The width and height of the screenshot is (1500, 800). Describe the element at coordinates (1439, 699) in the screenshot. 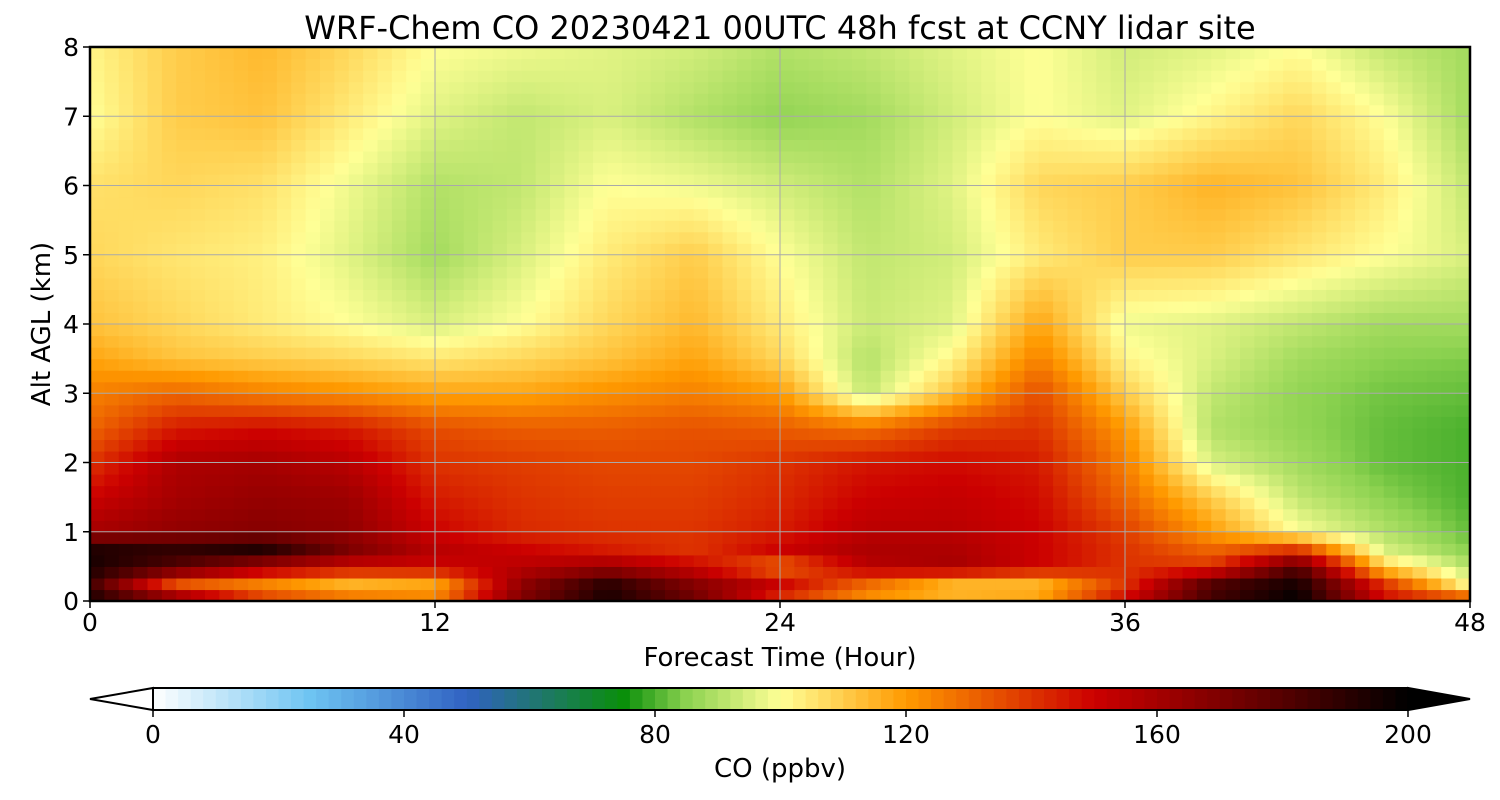

I see `colorbar-max-extension` at that location.